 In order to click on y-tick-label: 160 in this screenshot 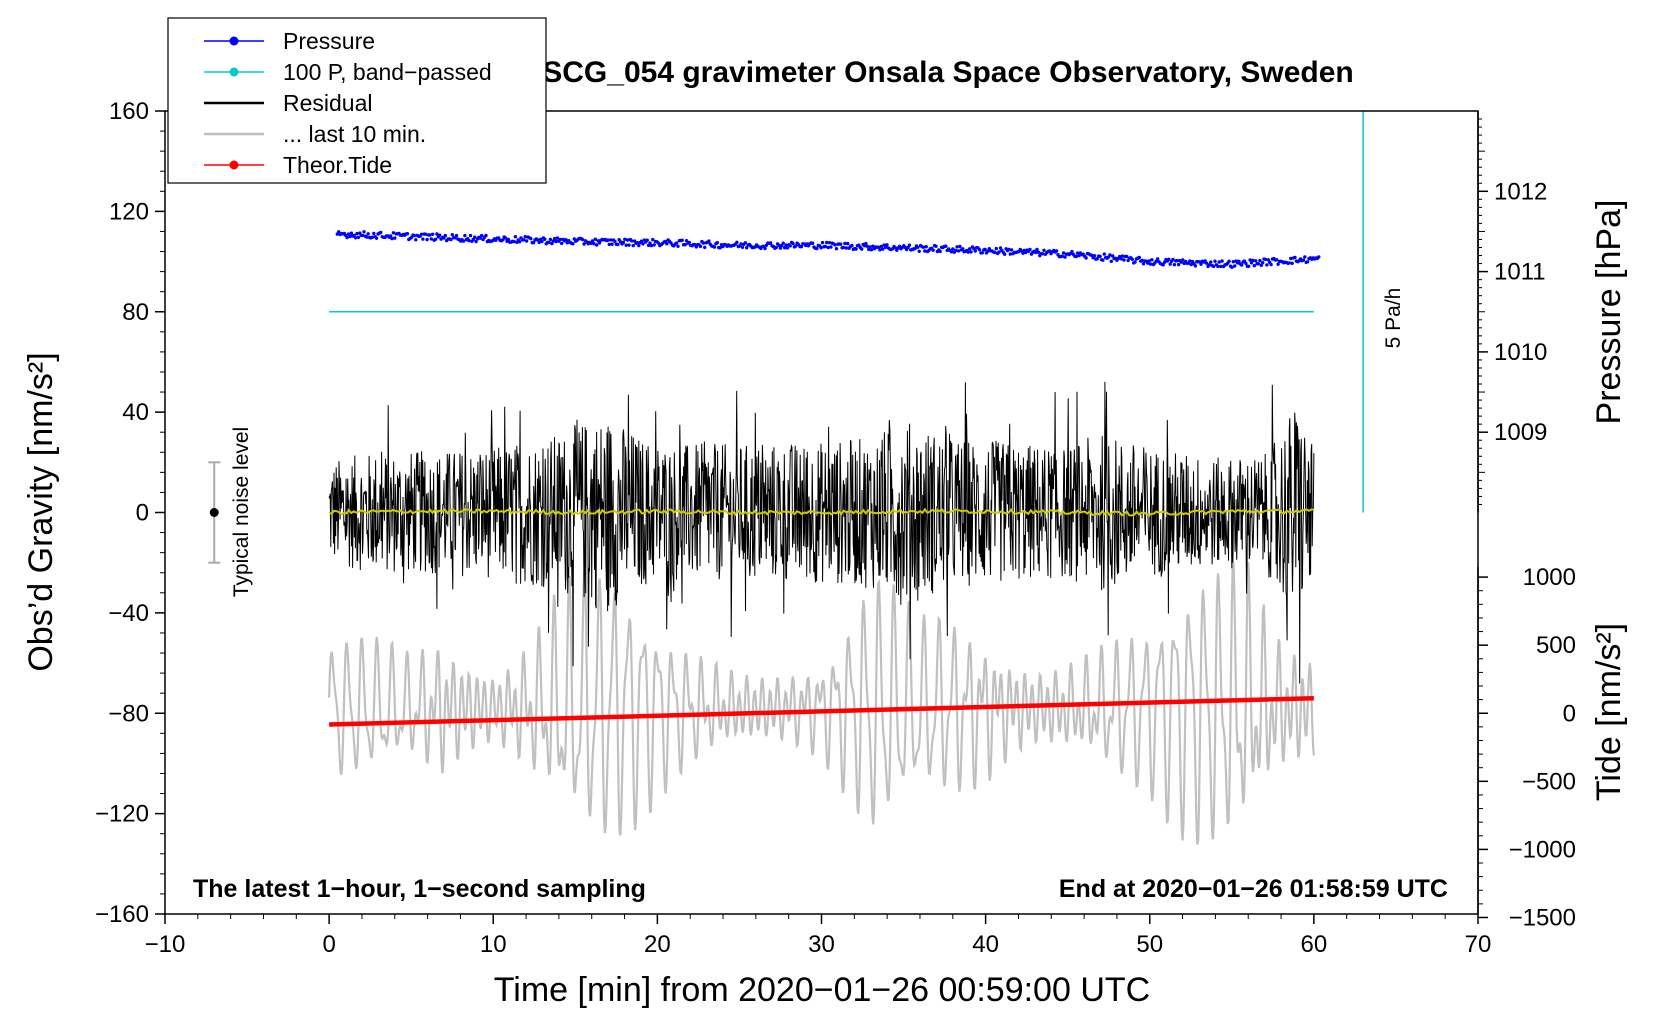, I will do `click(129, 111)`.